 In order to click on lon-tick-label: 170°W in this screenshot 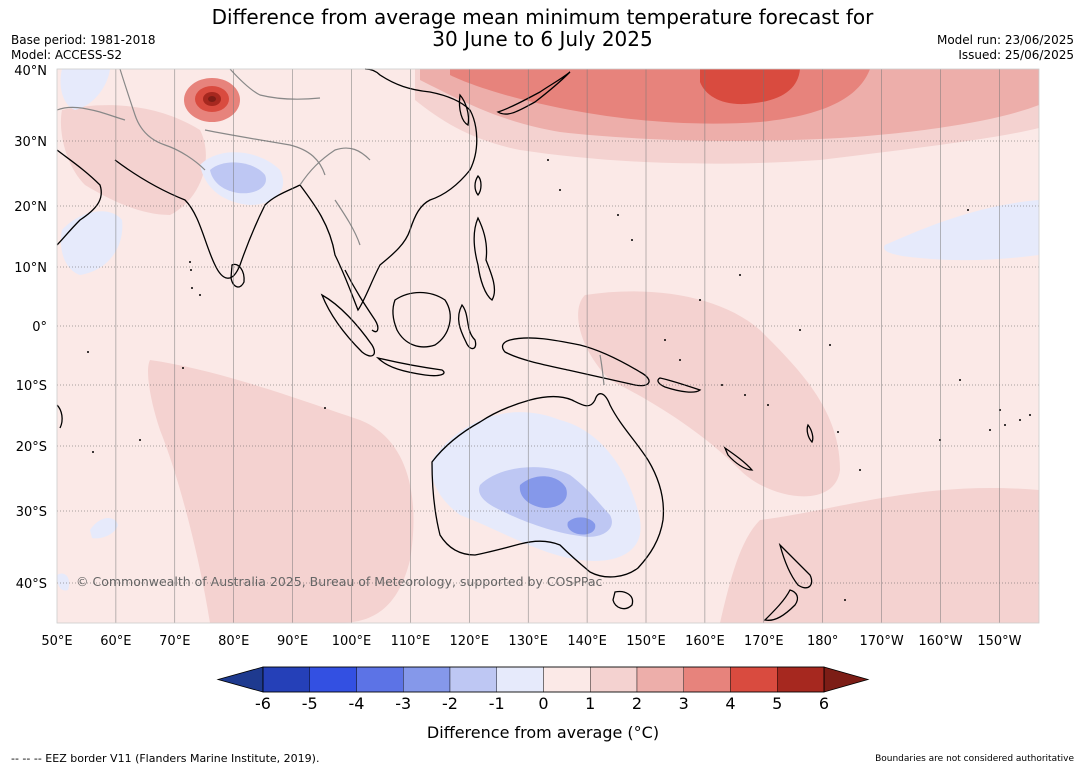, I will do `click(882, 641)`.